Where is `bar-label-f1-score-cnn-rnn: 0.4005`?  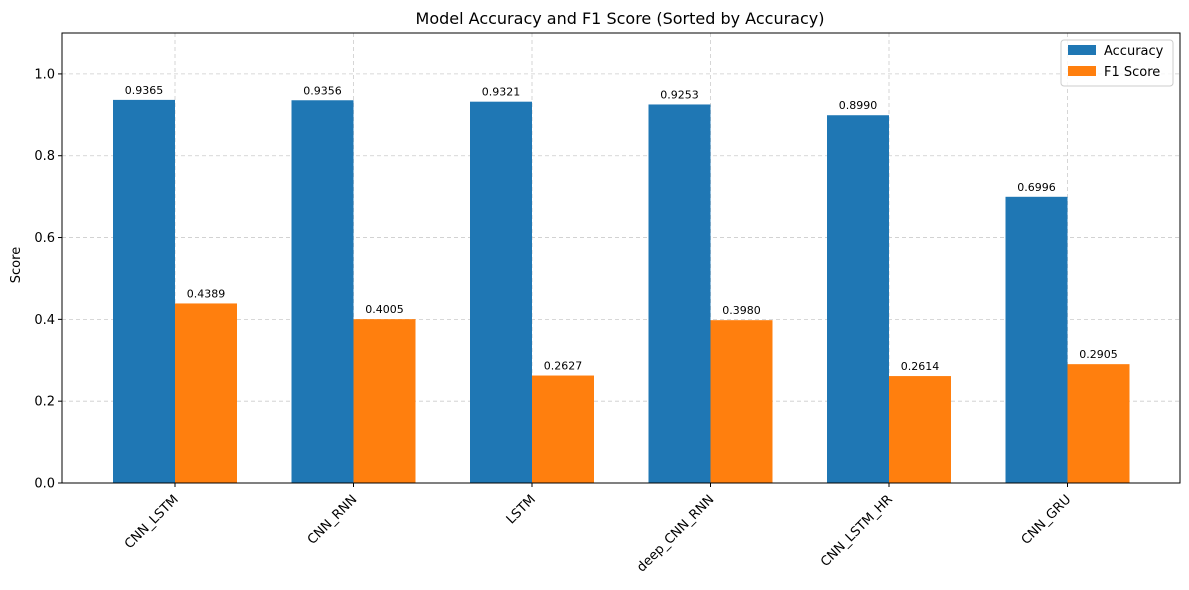
bar-label-f1-score-cnn-rnn: 0.4005 is located at coordinates (384, 309).